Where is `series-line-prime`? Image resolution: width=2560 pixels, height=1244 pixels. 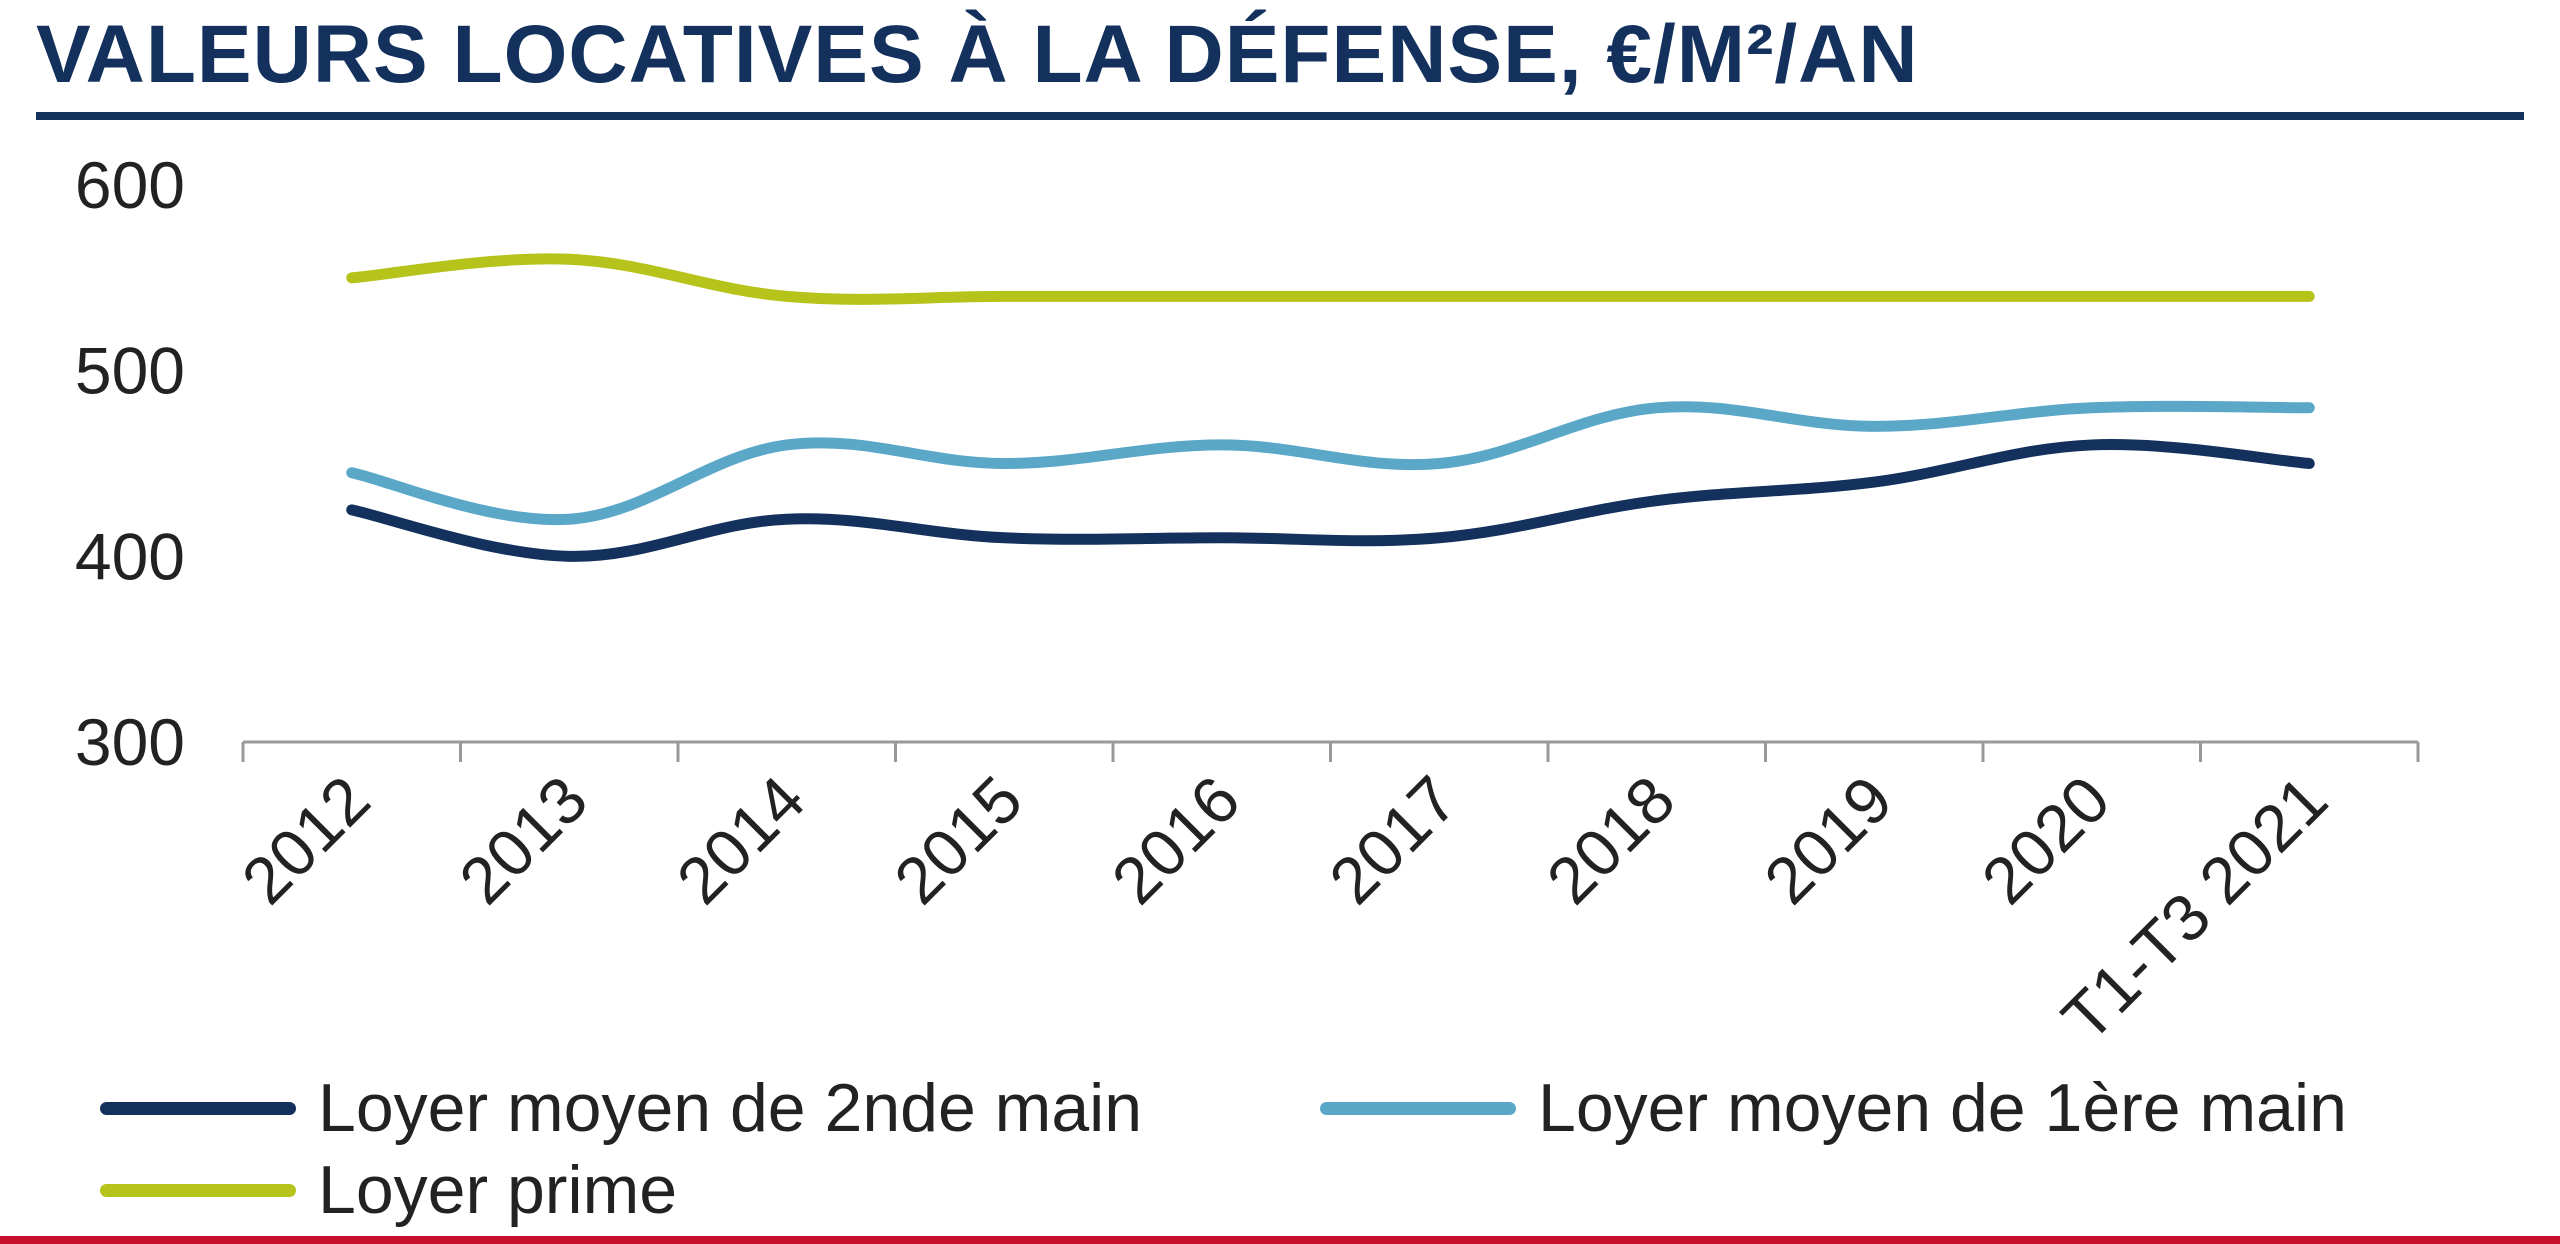
series-line-prime is located at coordinates (1330, 279).